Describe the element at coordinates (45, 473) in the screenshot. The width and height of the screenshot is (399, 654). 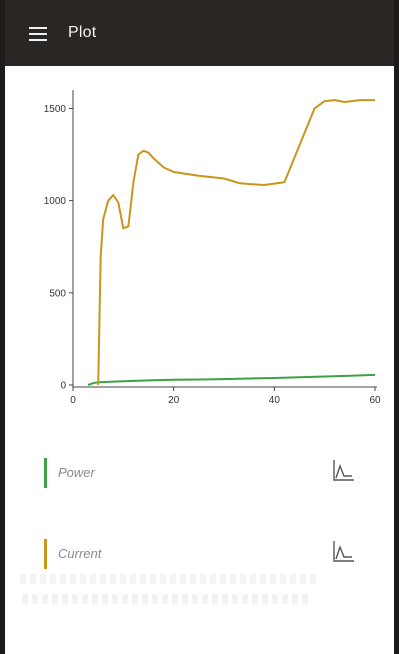
I see `legend-swatch-power` at that location.